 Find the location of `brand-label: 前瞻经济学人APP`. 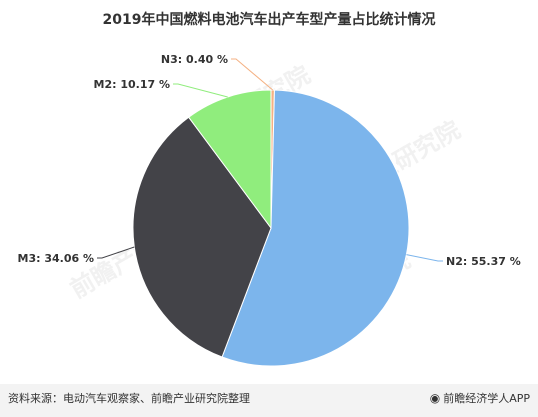

brand-label: 前瞻经济学人APP is located at coordinates (486, 398).